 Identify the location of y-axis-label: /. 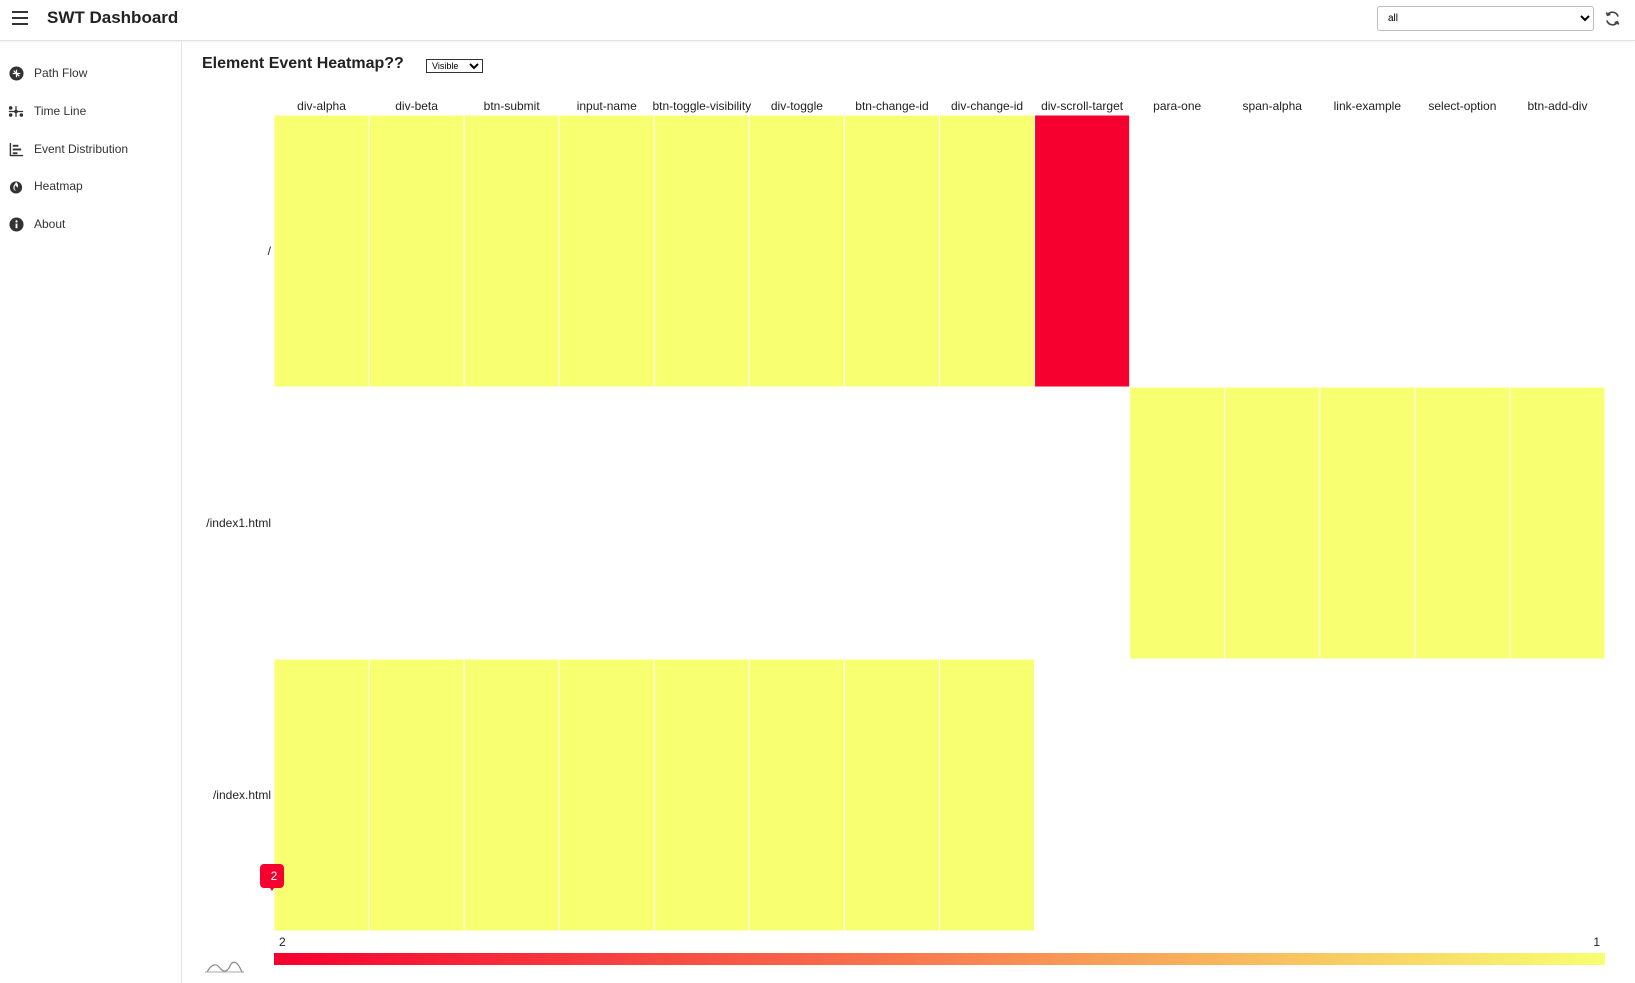
(270, 251).